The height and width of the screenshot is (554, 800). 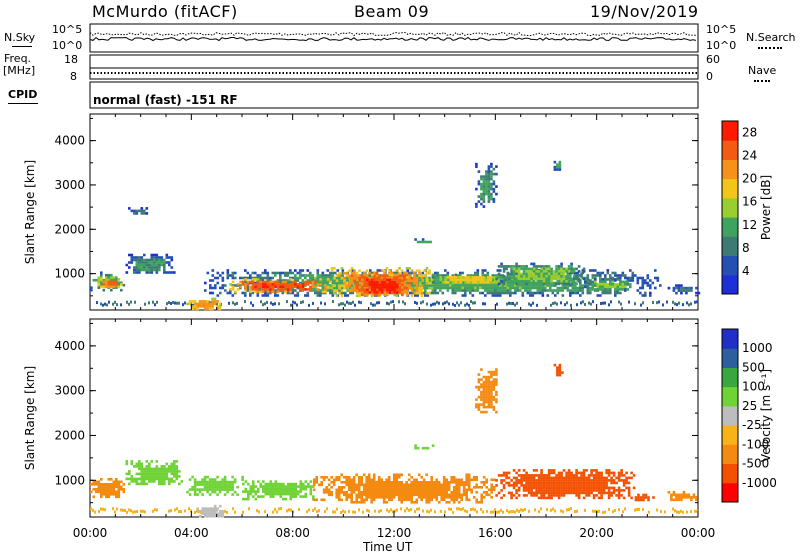 What do you see at coordinates (709, 76) in the screenshot?
I see `nave-tick-bottom: 0` at bounding box center [709, 76].